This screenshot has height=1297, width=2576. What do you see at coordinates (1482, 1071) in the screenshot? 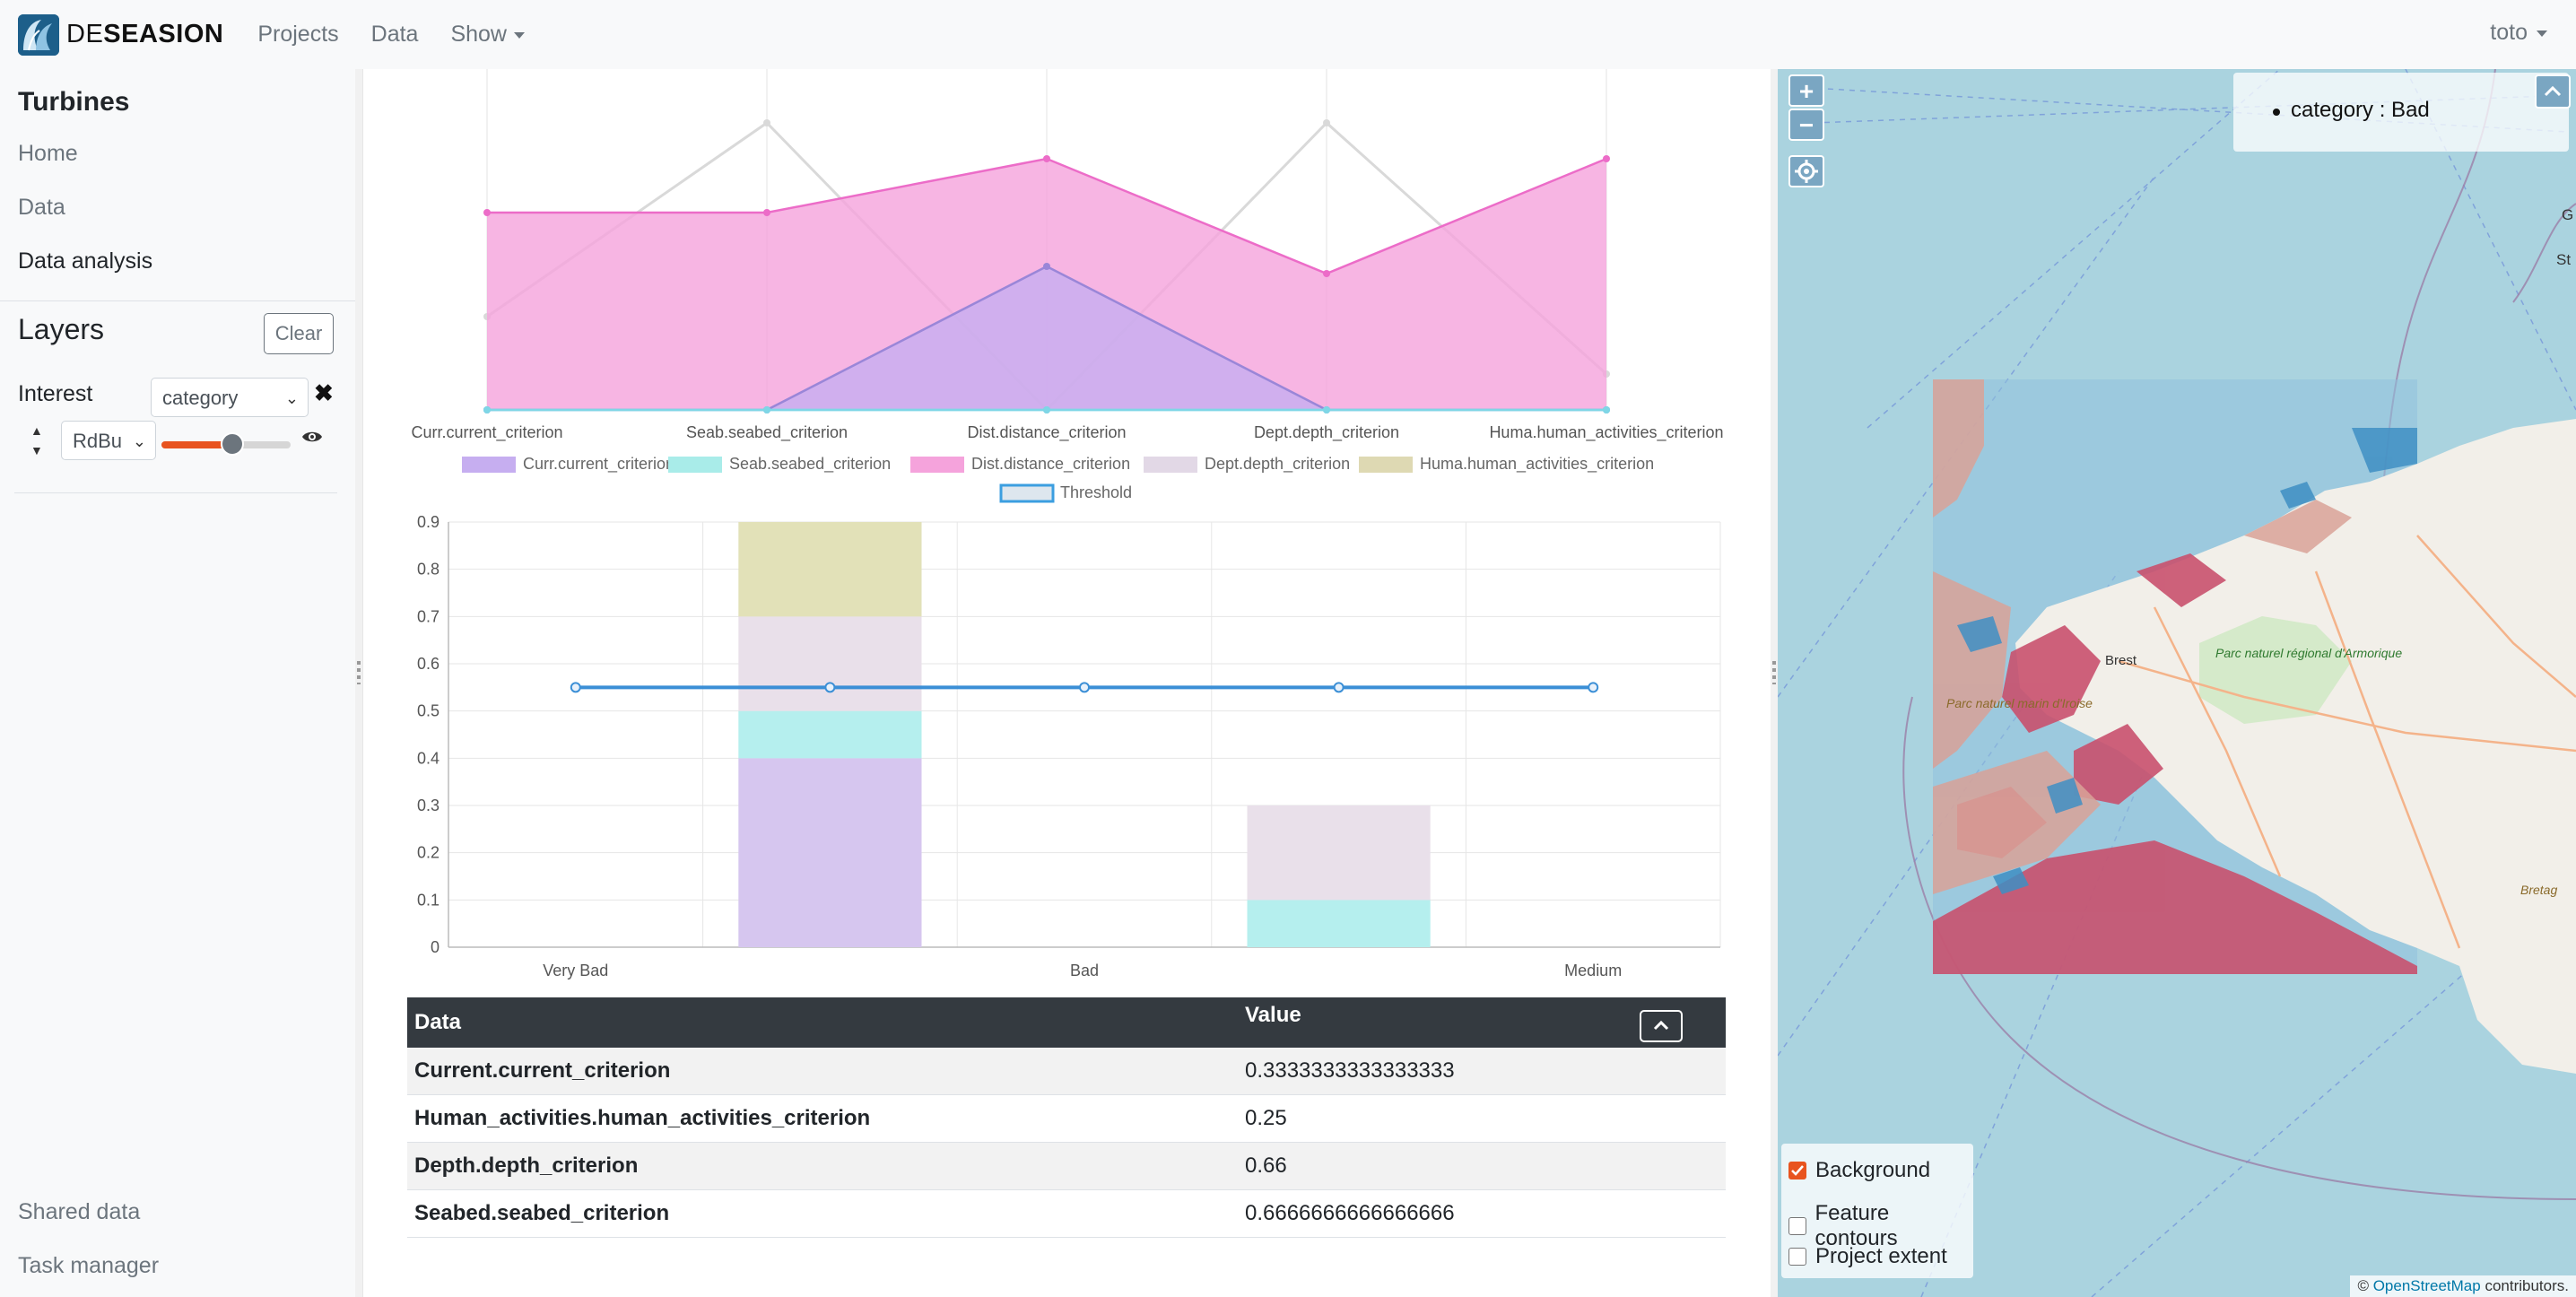
I see `table-cell-value: 0.3333333333333333` at bounding box center [1482, 1071].